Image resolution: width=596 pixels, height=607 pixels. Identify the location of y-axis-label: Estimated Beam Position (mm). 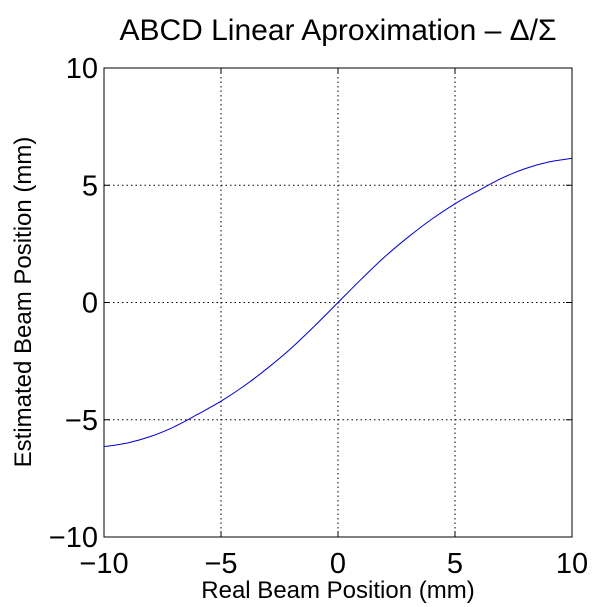
(23, 302).